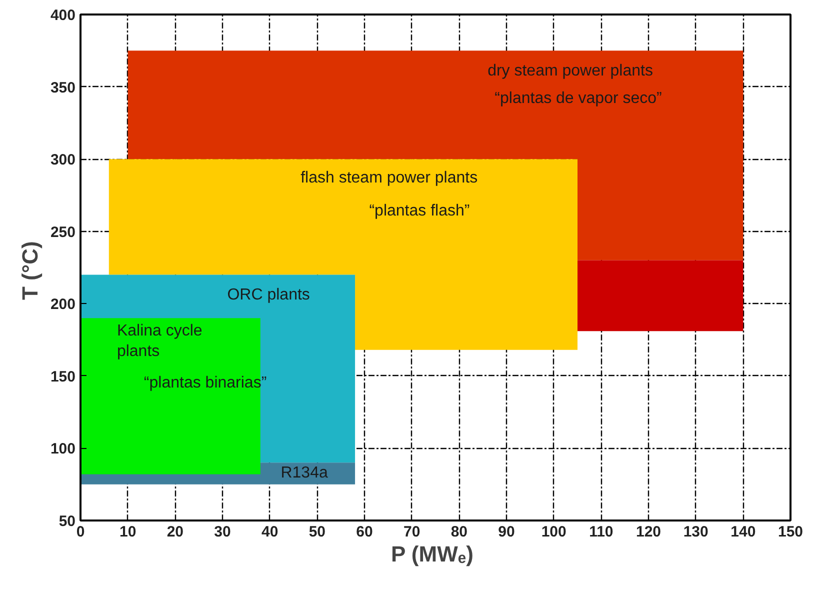 The width and height of the screenshot is (827, 595). What do you see at coordinates (506, 532) in the screenshot?
I see `x-tick-label: 90` at bounding box center [506, 532].